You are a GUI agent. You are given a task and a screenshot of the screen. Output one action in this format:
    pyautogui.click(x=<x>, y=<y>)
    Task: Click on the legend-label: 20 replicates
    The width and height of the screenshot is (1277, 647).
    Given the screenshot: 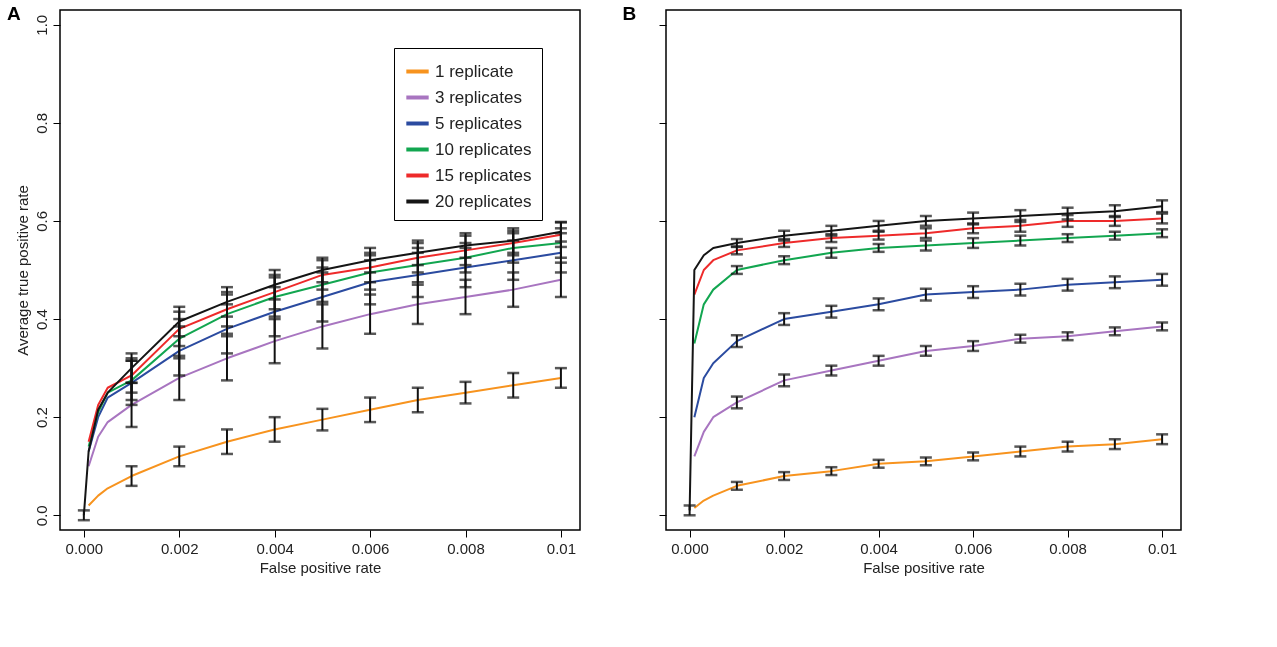 What is the action you would take?
    pyautogui.click(x=483, y=201)
    